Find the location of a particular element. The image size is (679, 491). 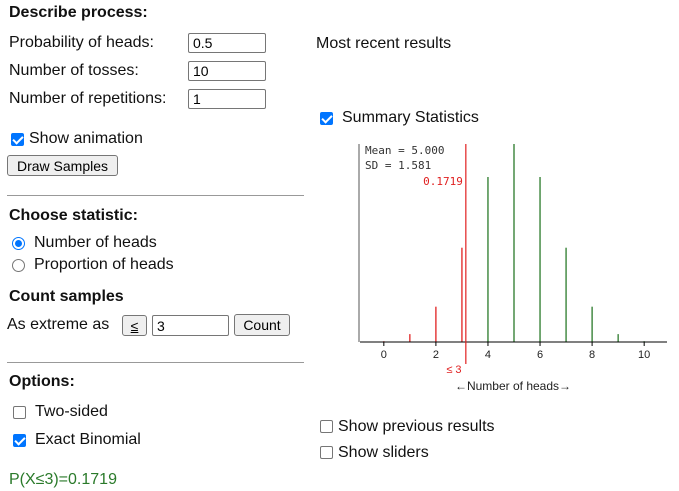

probability-label: Probability of heads: is located at coordinates (81, 42).